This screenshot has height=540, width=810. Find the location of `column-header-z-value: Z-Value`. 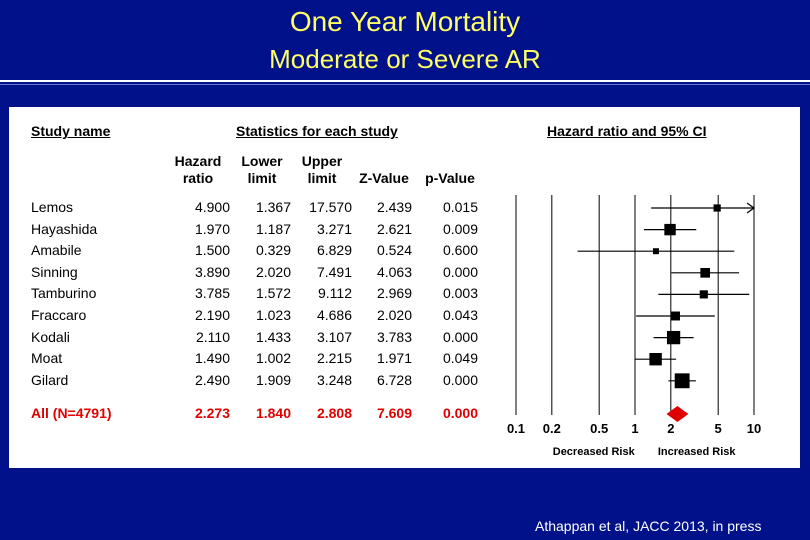

column-header-z-value: Z-Value is located at coordinates (384, 178).